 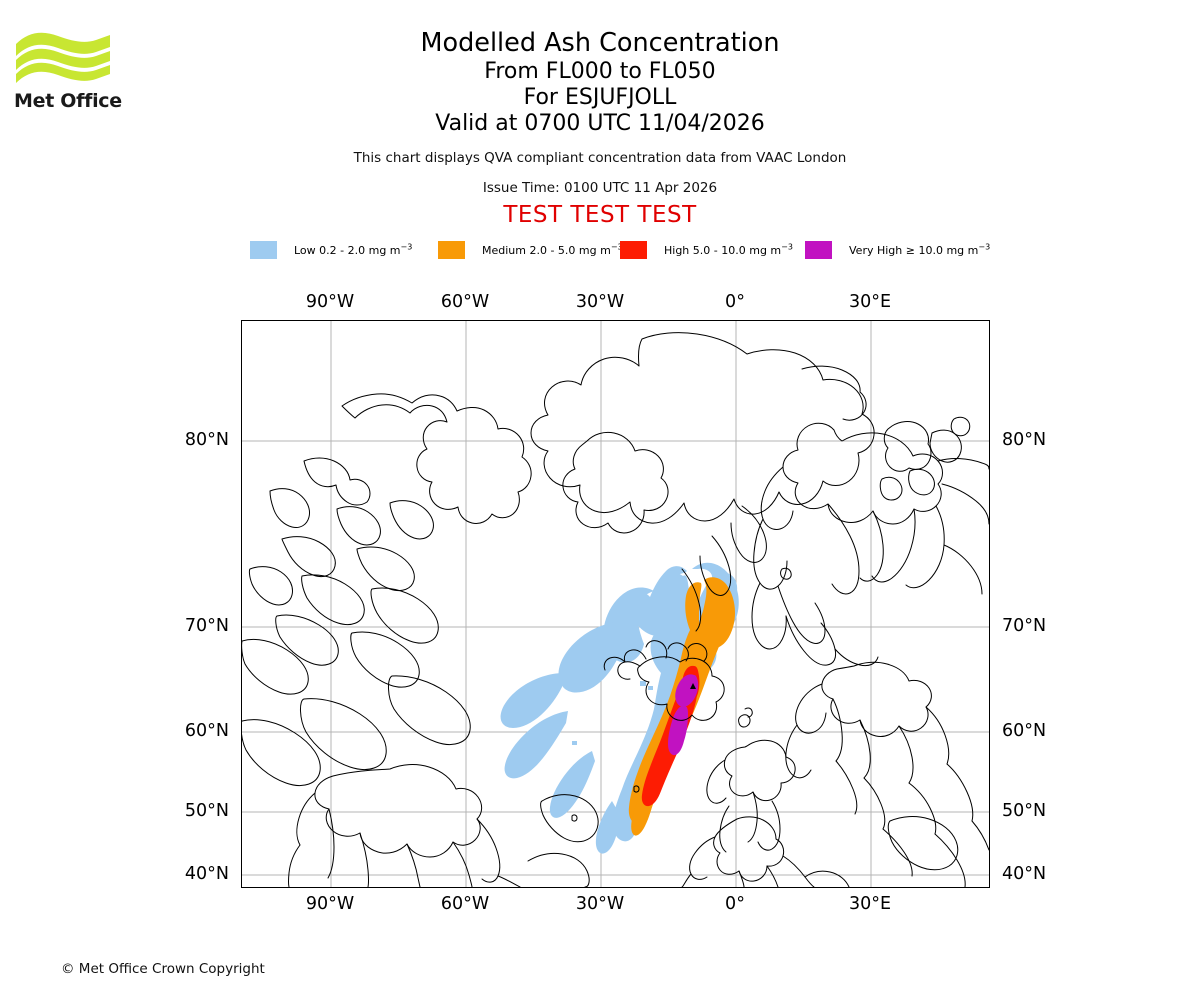 I want to click on y-axis-tick-left: 60°N, so click(x=206, y=731).